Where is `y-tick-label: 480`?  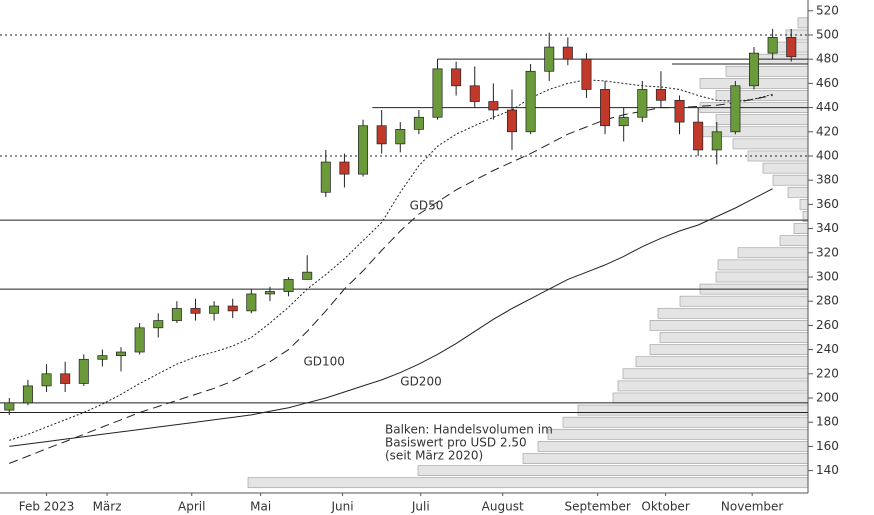
y-tick-label: 480 is located at coordinates (827, 59).